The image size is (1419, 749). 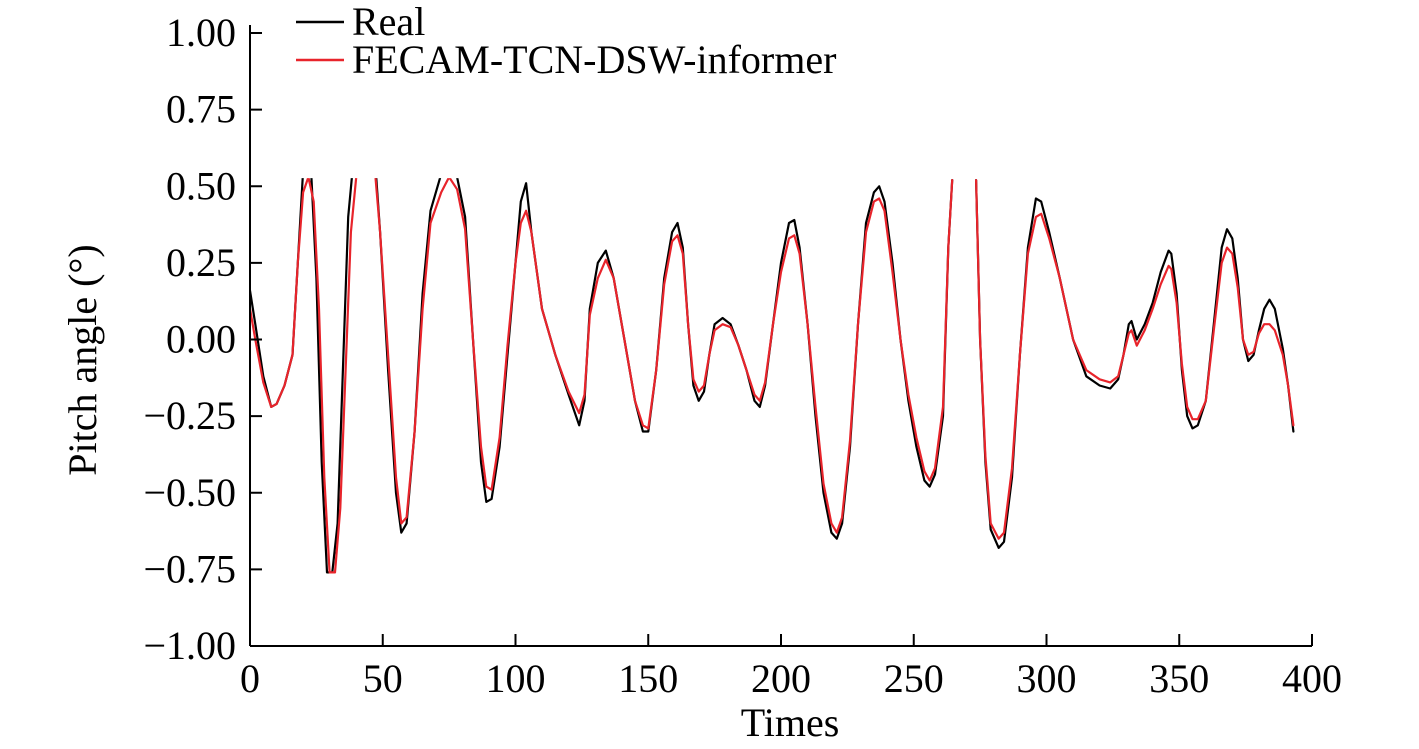 I want to click on y-tick-label: −0.75, so click(x=189, y=568).